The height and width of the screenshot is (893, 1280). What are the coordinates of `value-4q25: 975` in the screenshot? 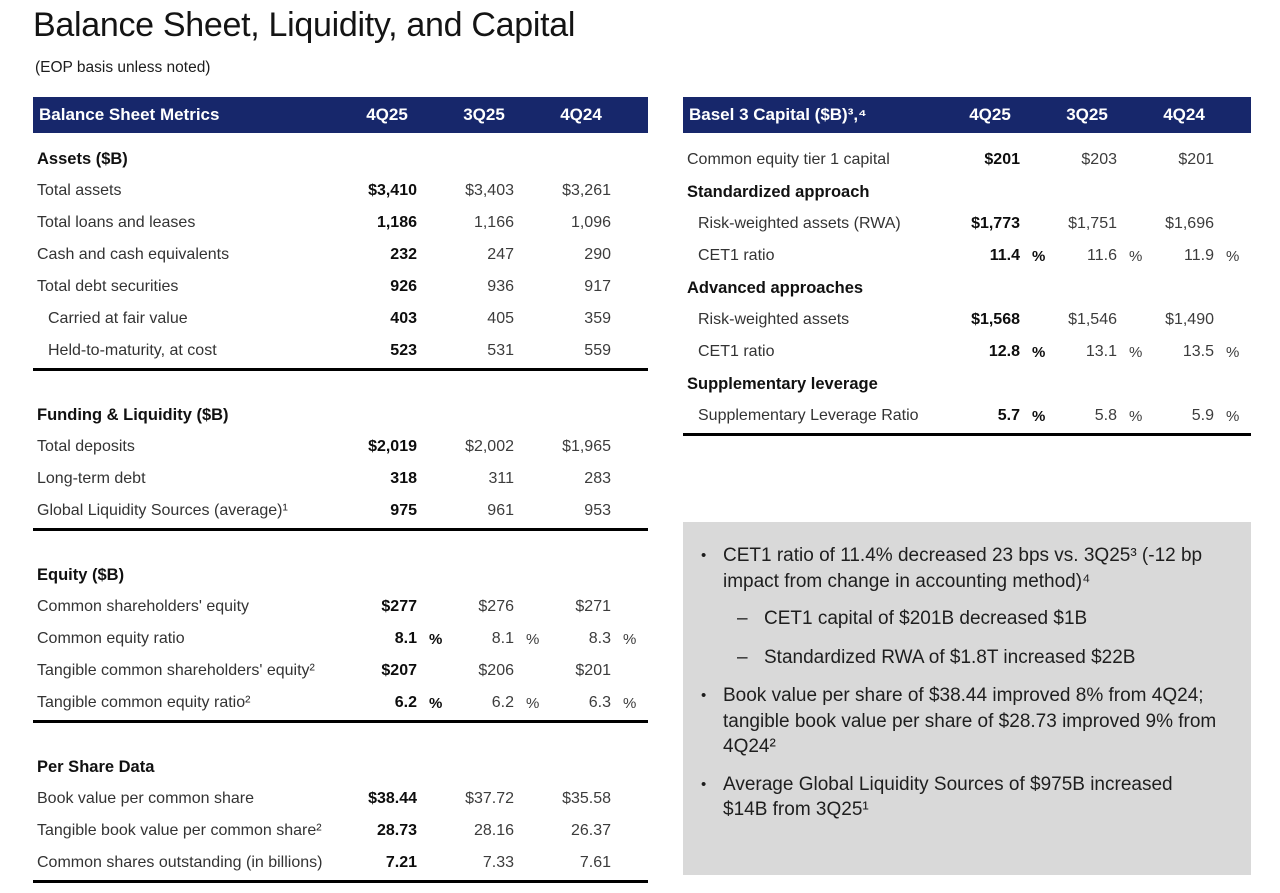 It's located at (403, 510).